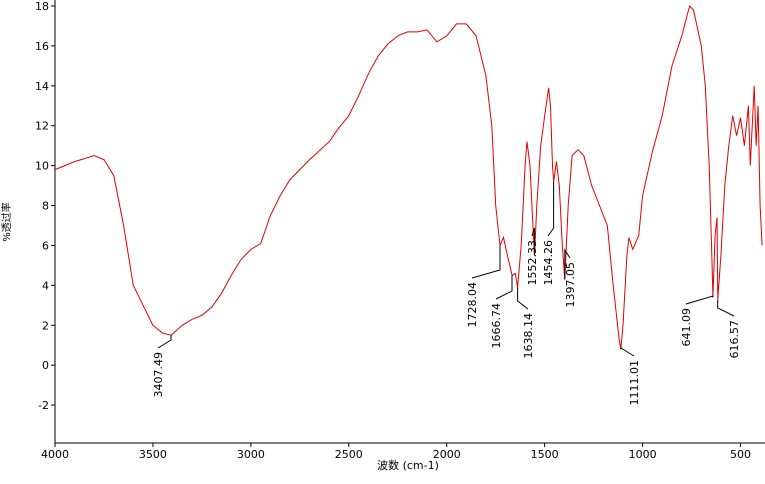 This screenshot has width=765, height=484. Describe the element at coordinates (45, 365) in the screenshot. I see `y-tick-label: 0` at that location.